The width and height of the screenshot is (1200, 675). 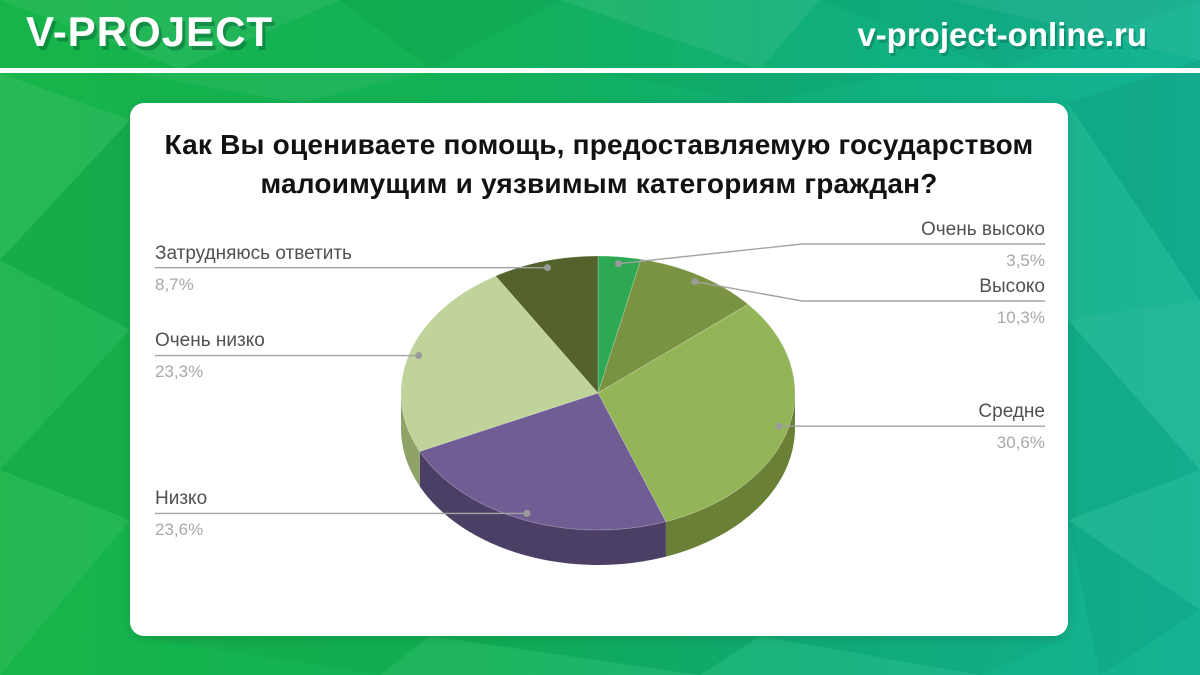 What do you see at coordinates (210, 355) in the screenshot?
I see `slice-label-very-low: Очень низко 23,3%` at bounding box center [210, 355].